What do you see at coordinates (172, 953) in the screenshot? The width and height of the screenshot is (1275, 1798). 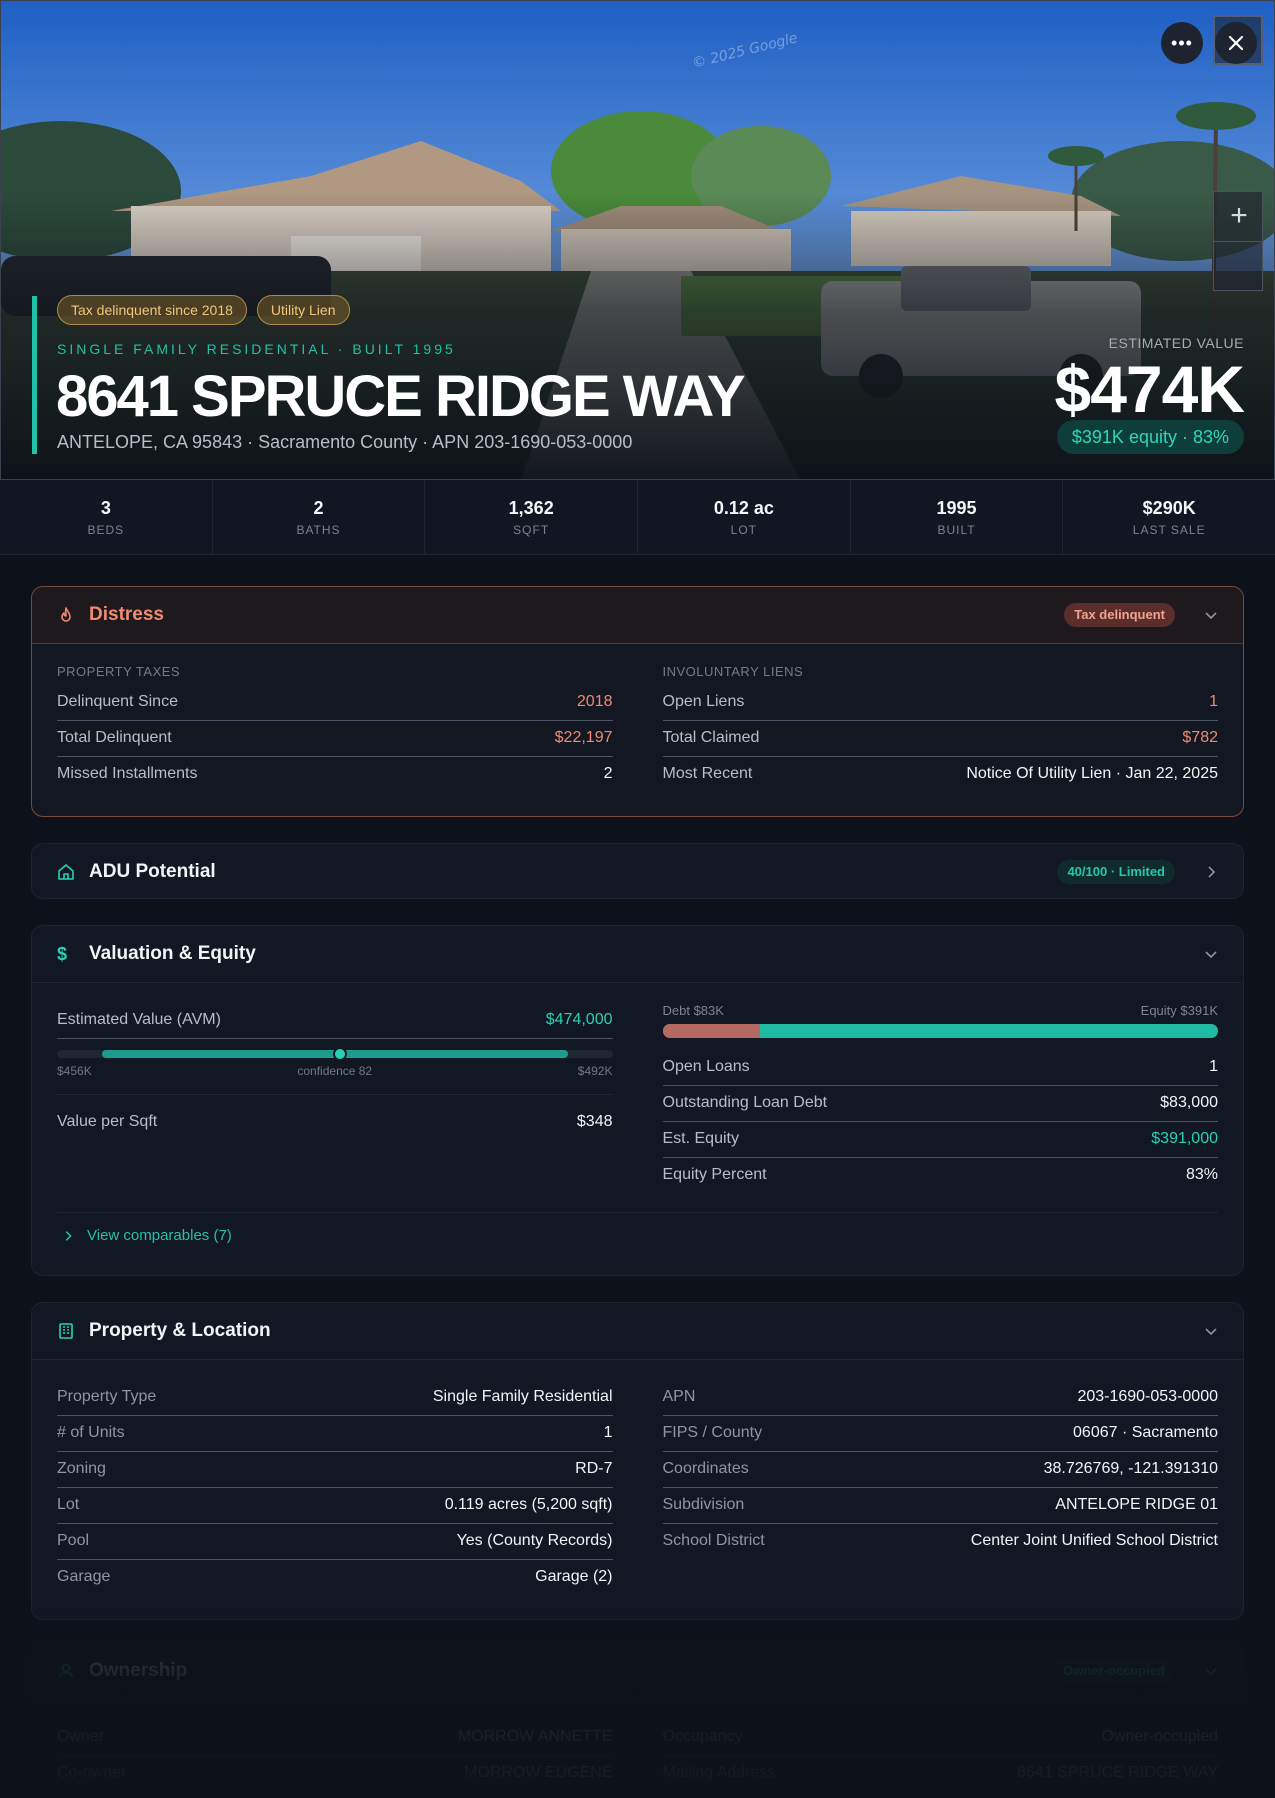 I see `valuation-title: Valuation & Equity` at bounding box center [172, 953].